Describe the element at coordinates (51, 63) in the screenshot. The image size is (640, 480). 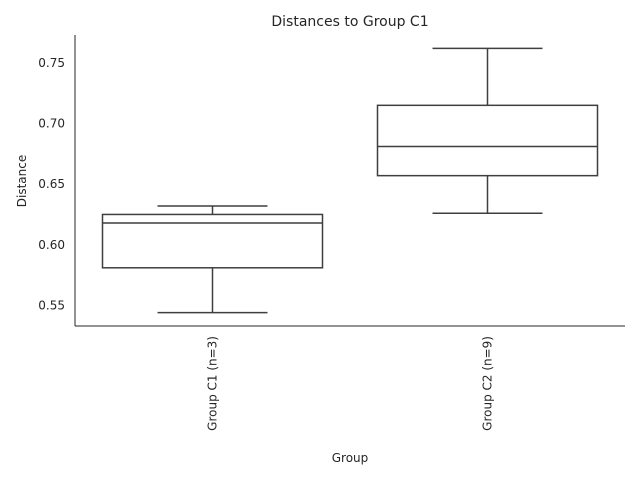
I see `y-tick-label: 0.75` at that location.